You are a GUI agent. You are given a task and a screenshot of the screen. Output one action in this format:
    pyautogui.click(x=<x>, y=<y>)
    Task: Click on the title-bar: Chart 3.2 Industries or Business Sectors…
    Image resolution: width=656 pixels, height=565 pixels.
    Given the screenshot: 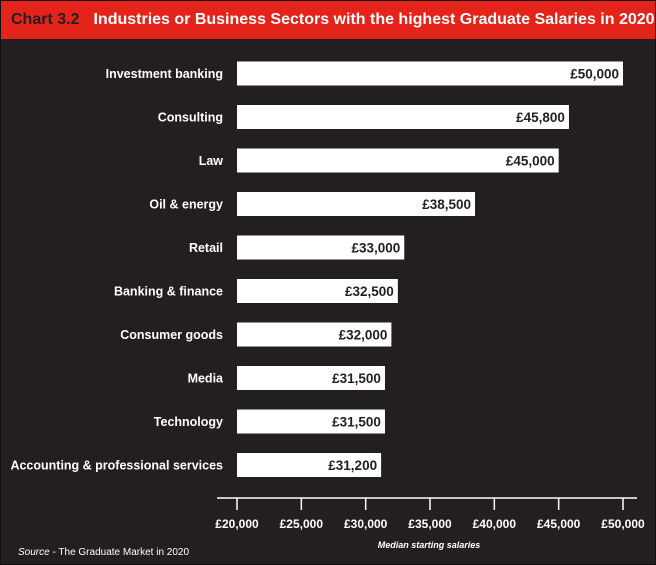 What is the action you would take?
    pyautogui.click(x=328, y=20)
    